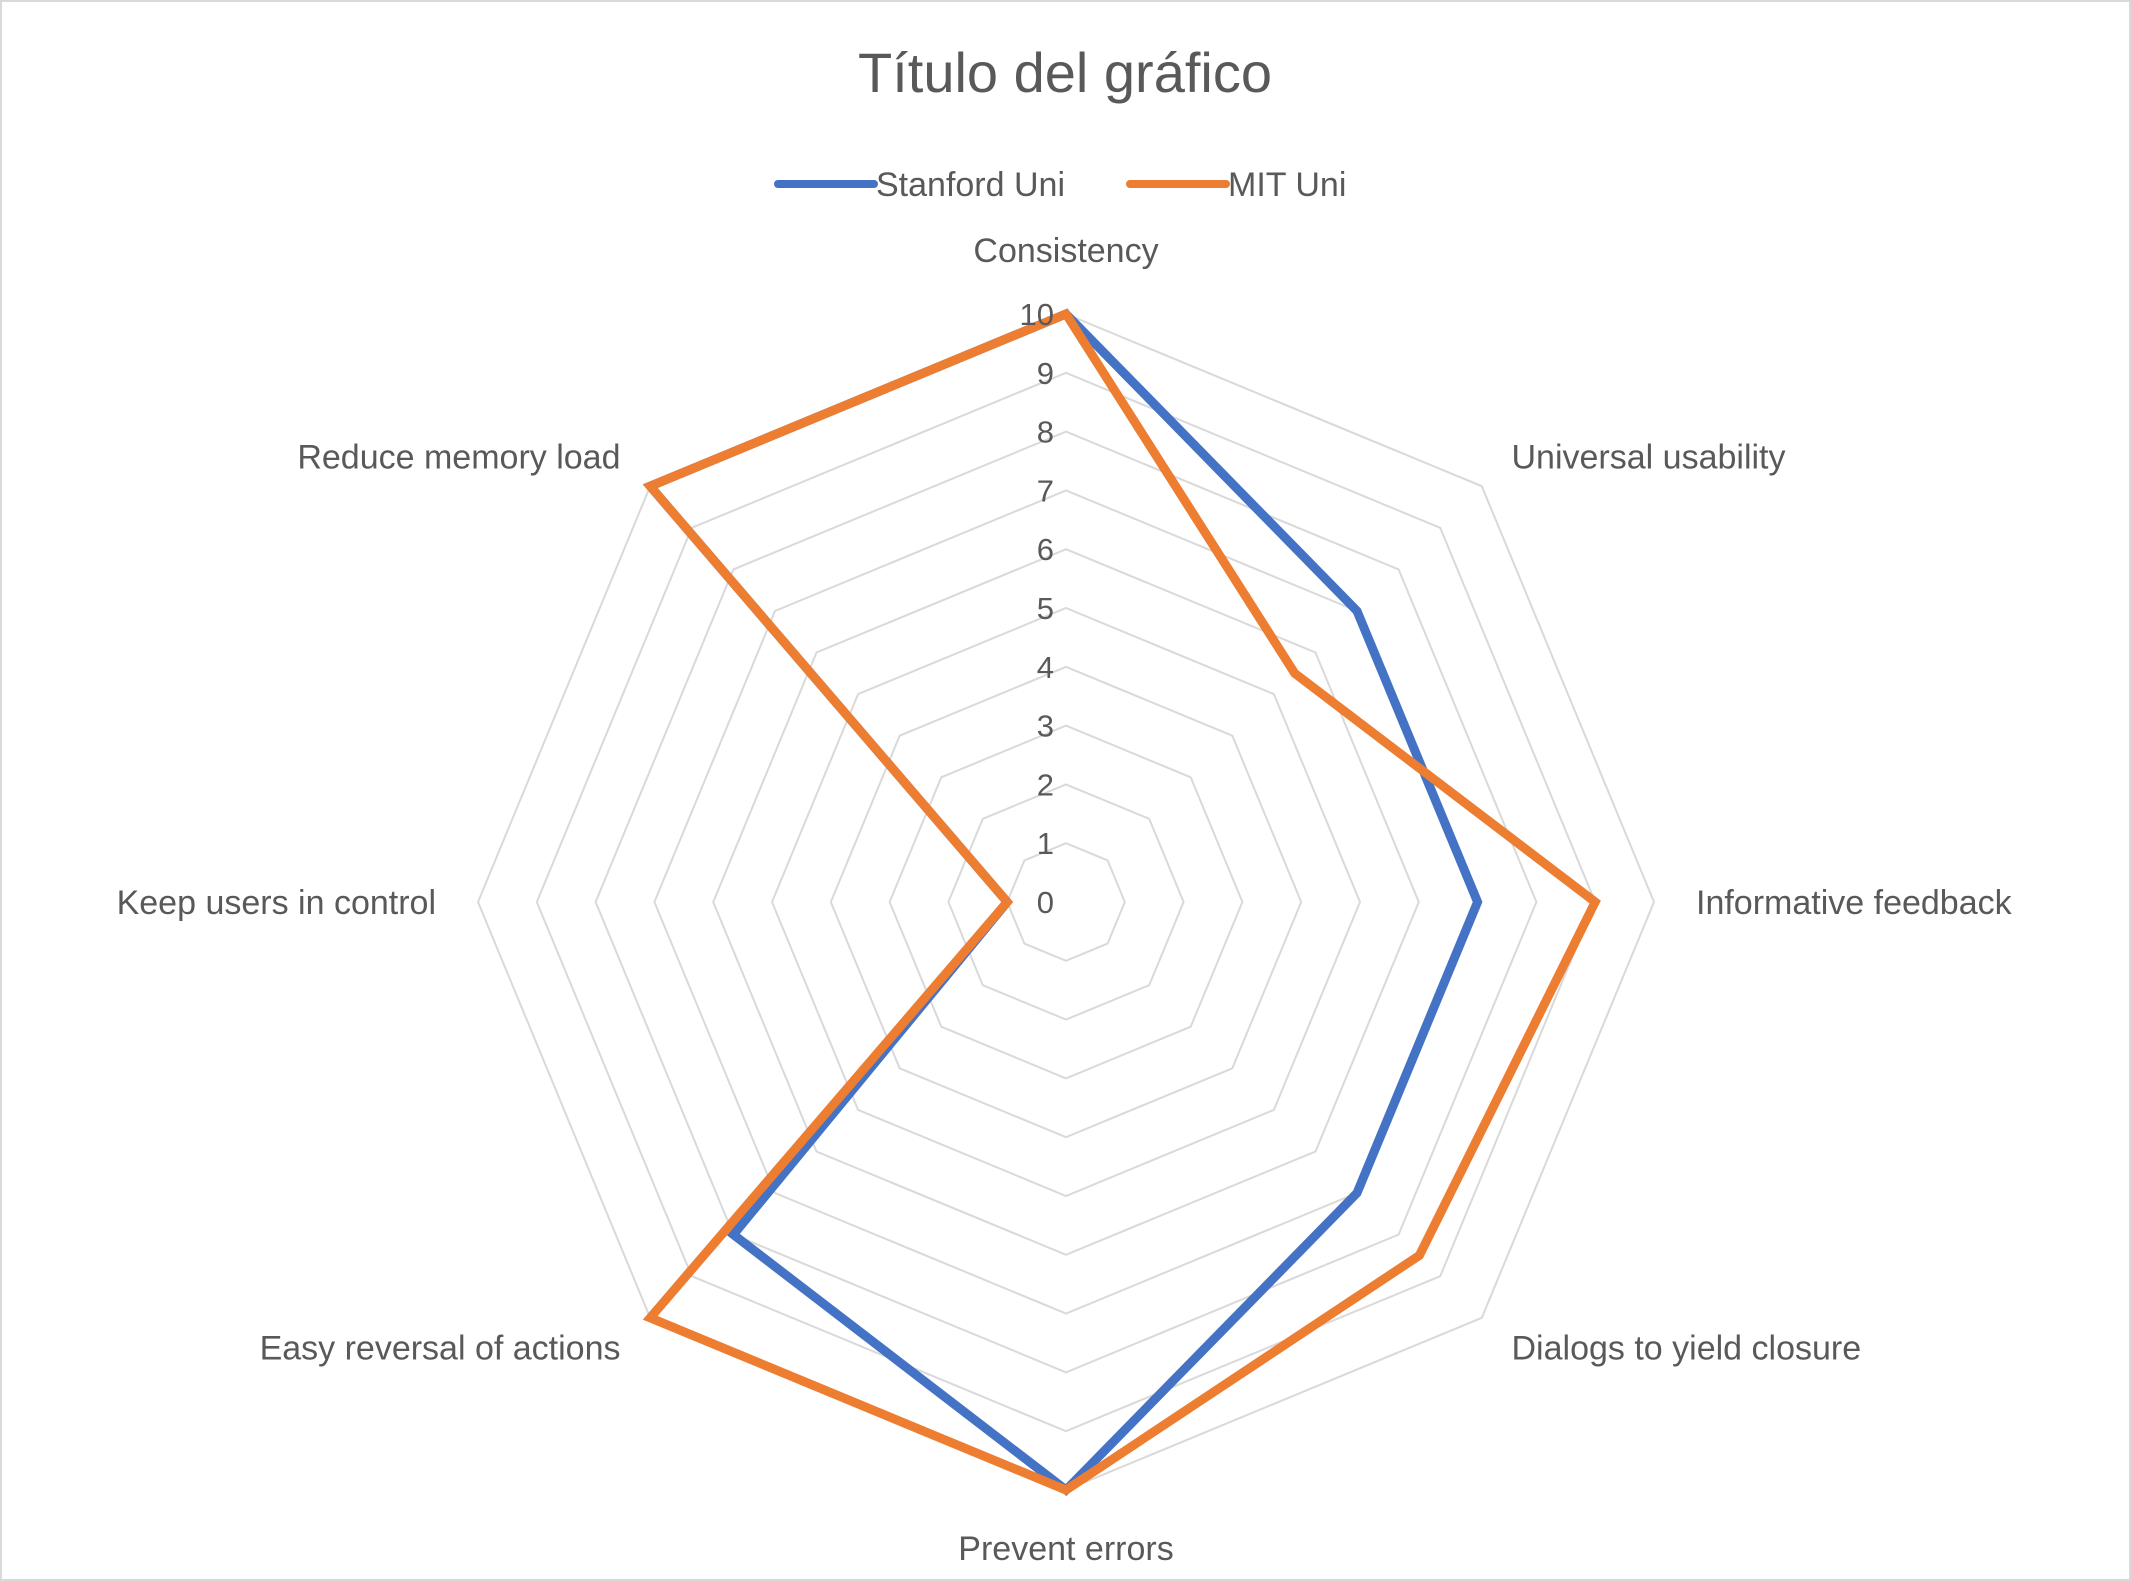 Image resolution: width=2131 pixels, height=1581 pixels. What do you see at coordinates (1065, 251) in the screenshot?
I see `category-label: Consistency` at bounding box center [1065, 251].